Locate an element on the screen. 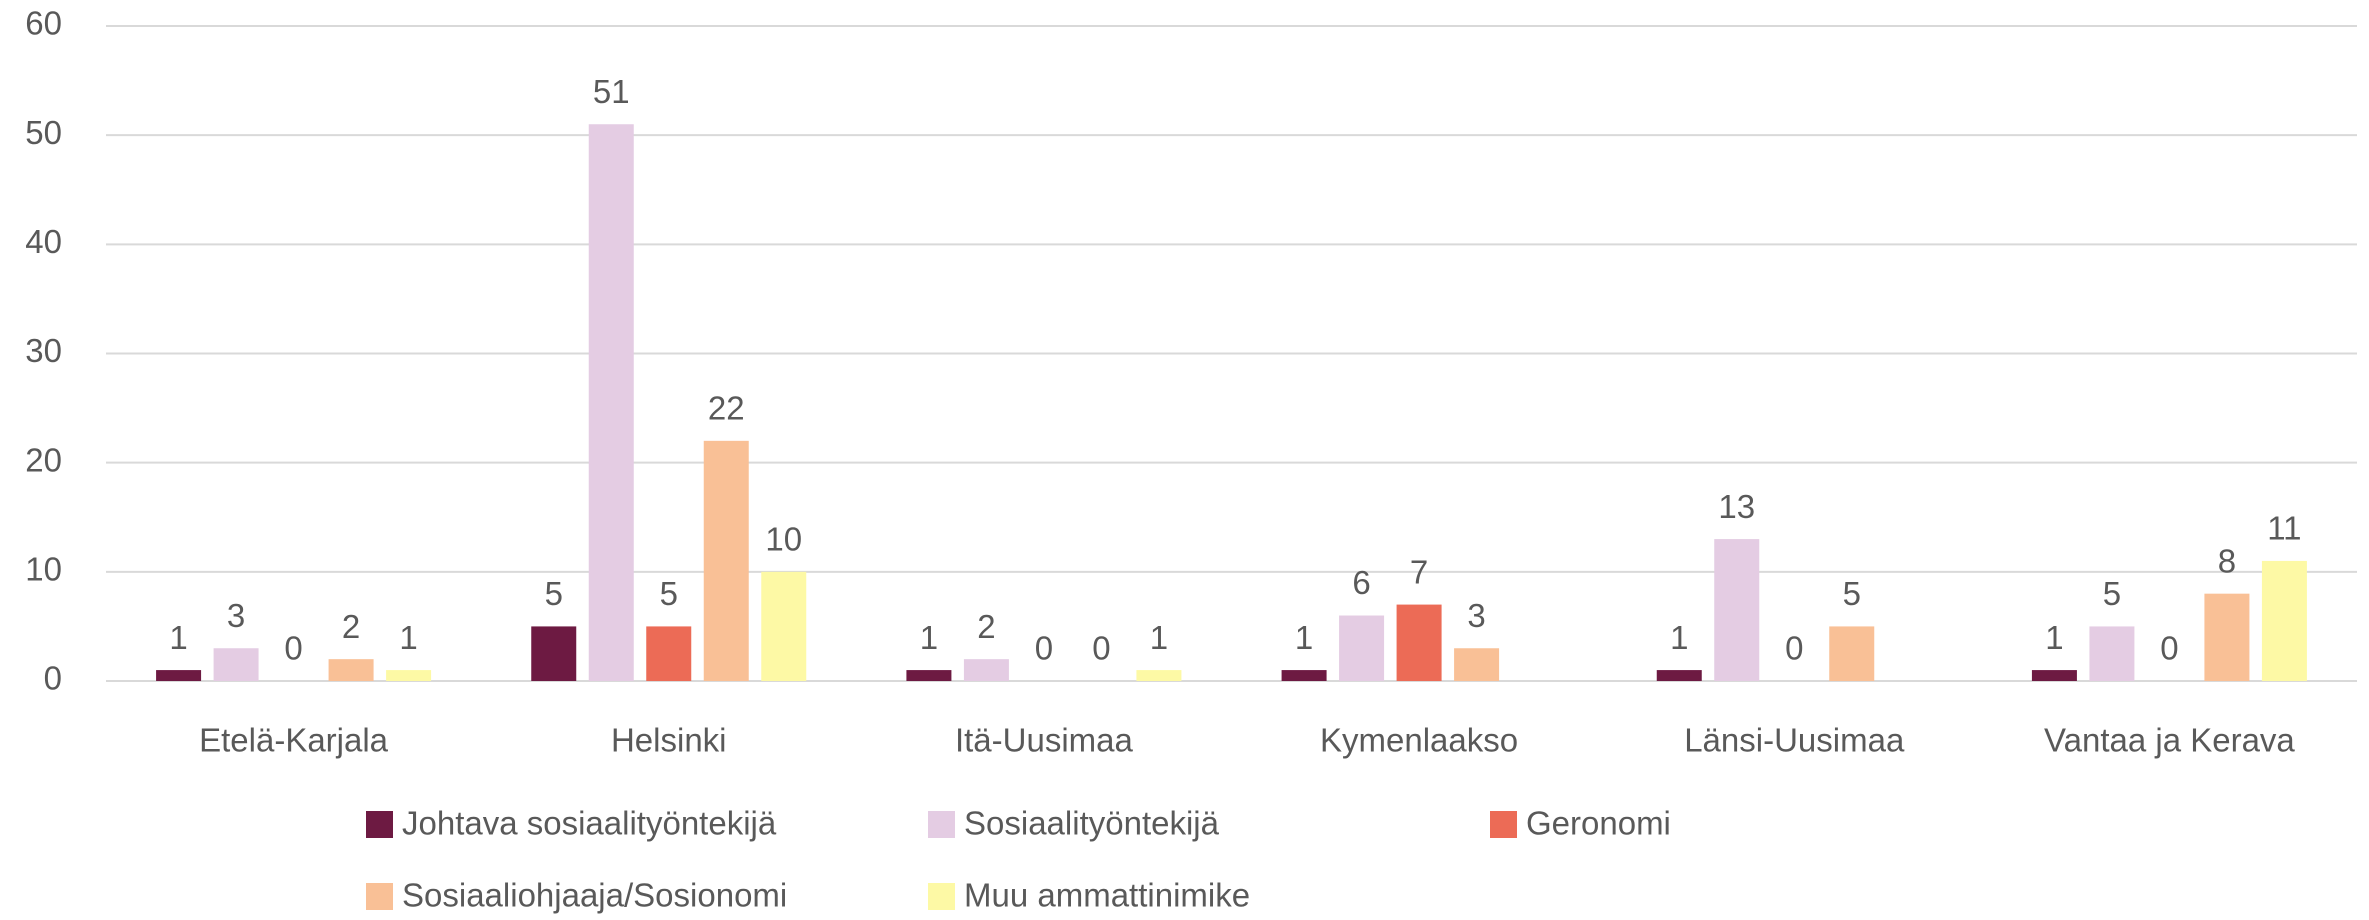 This screenshot has height=920, width=2369. data-label: 13 is located at coordinates (1736, 506).